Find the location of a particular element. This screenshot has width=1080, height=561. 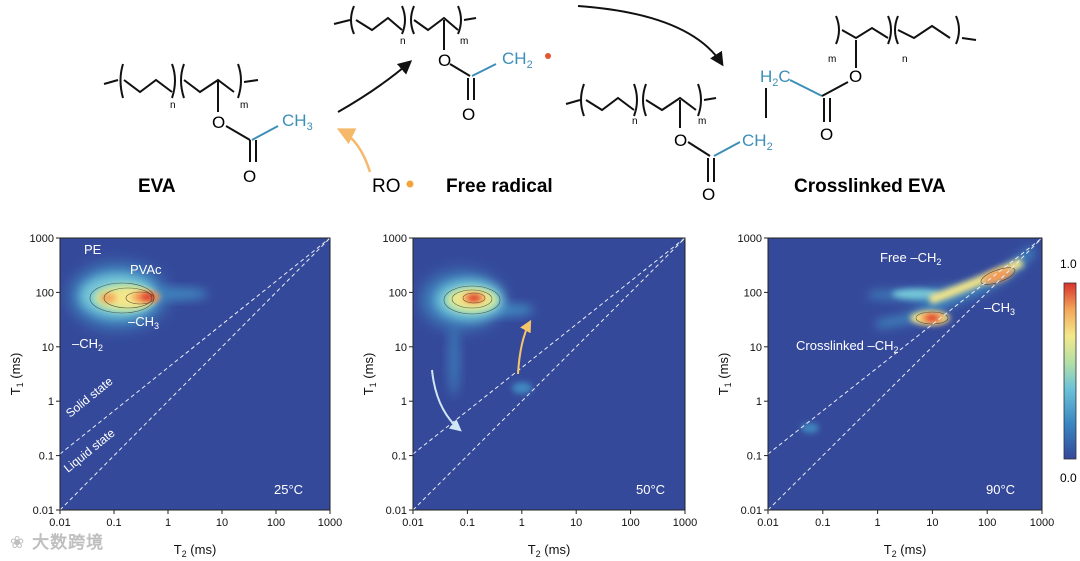

label-ch3: –CH3 is located at coordinates (999, 308).